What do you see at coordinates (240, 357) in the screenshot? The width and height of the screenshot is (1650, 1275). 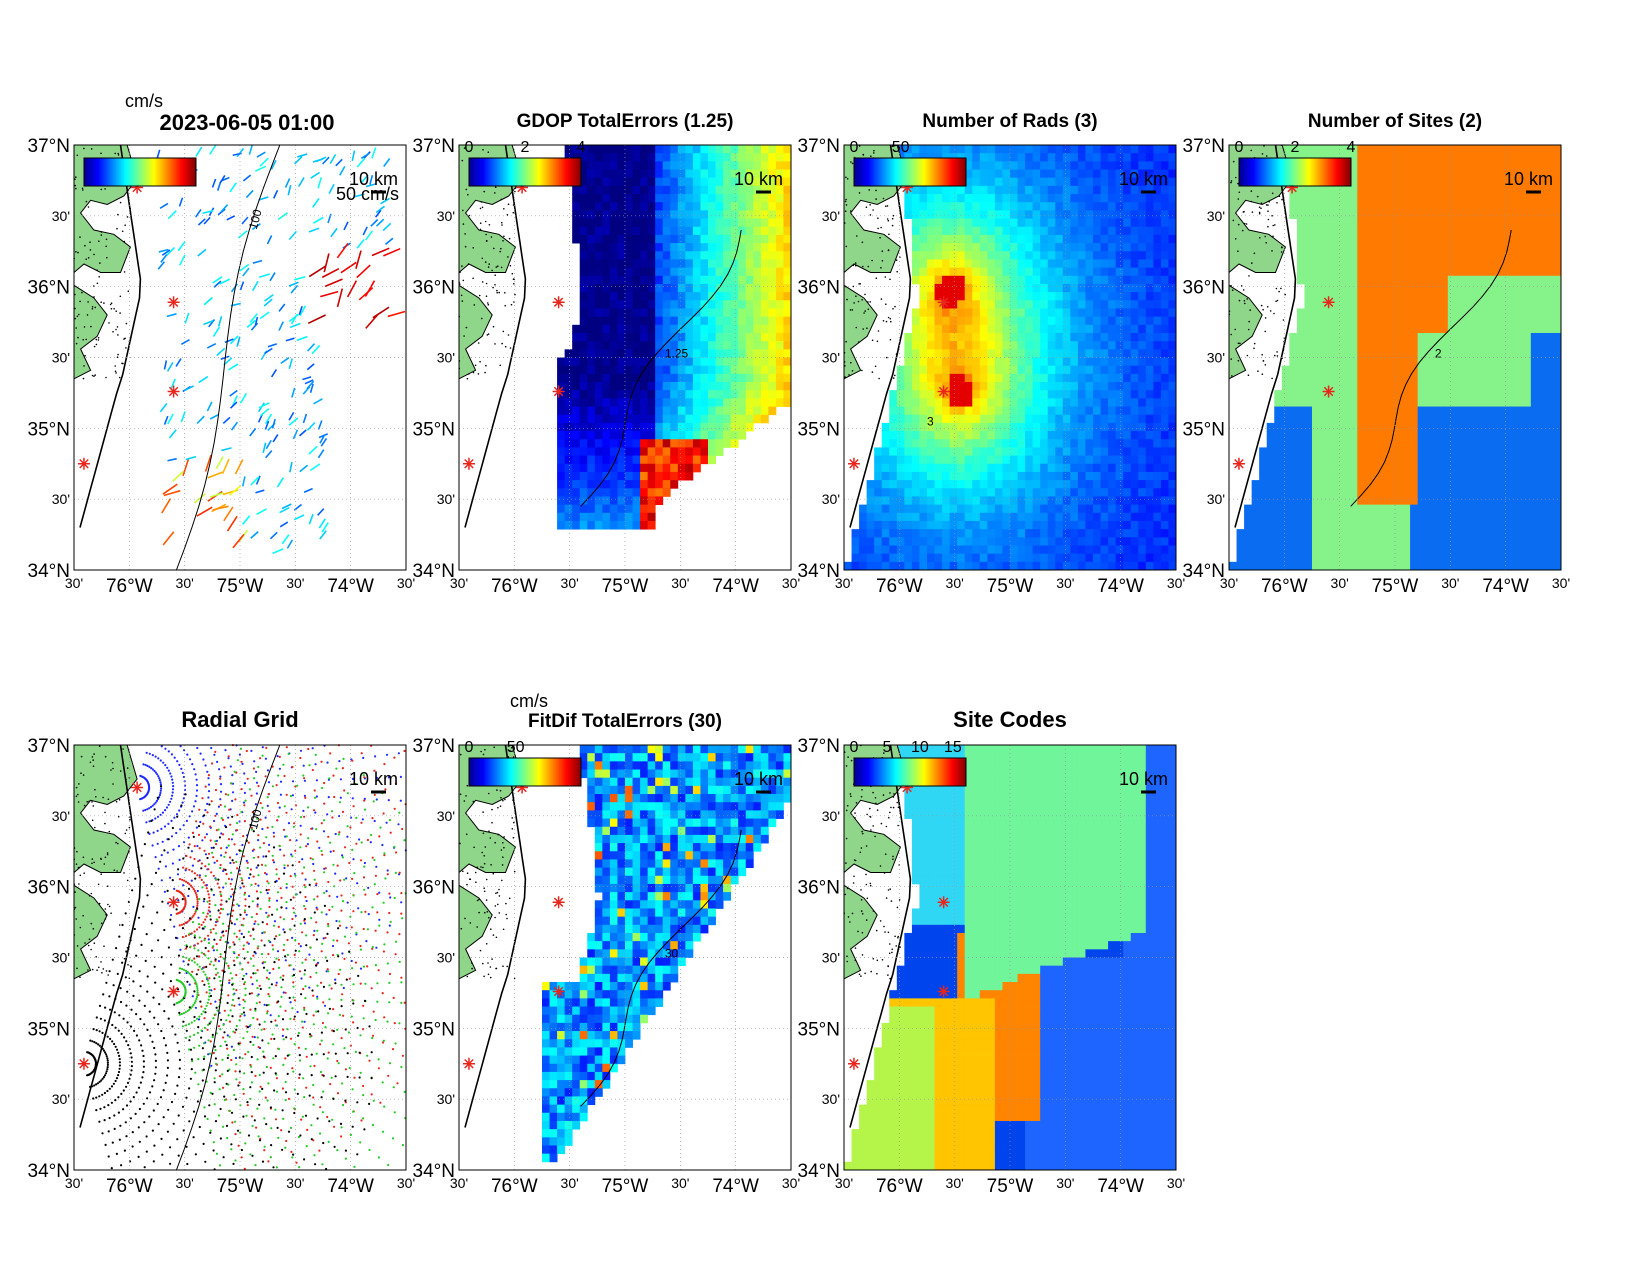 I see `map-frame` at bounding box center [240, 357].